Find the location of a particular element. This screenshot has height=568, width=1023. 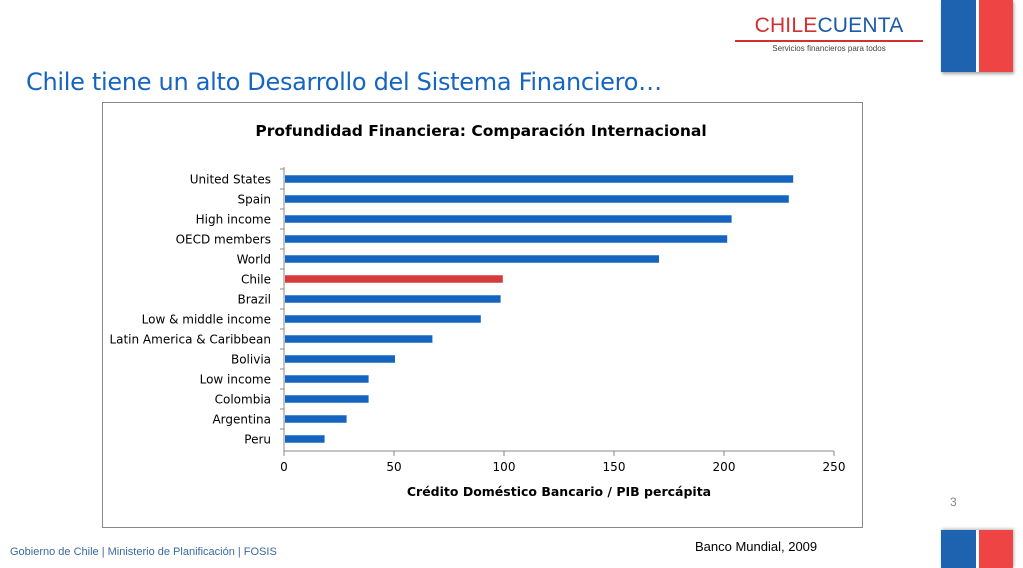

x-axis-ticks: 0 50 100 150 200 250 is located at coordinates (562, 462).